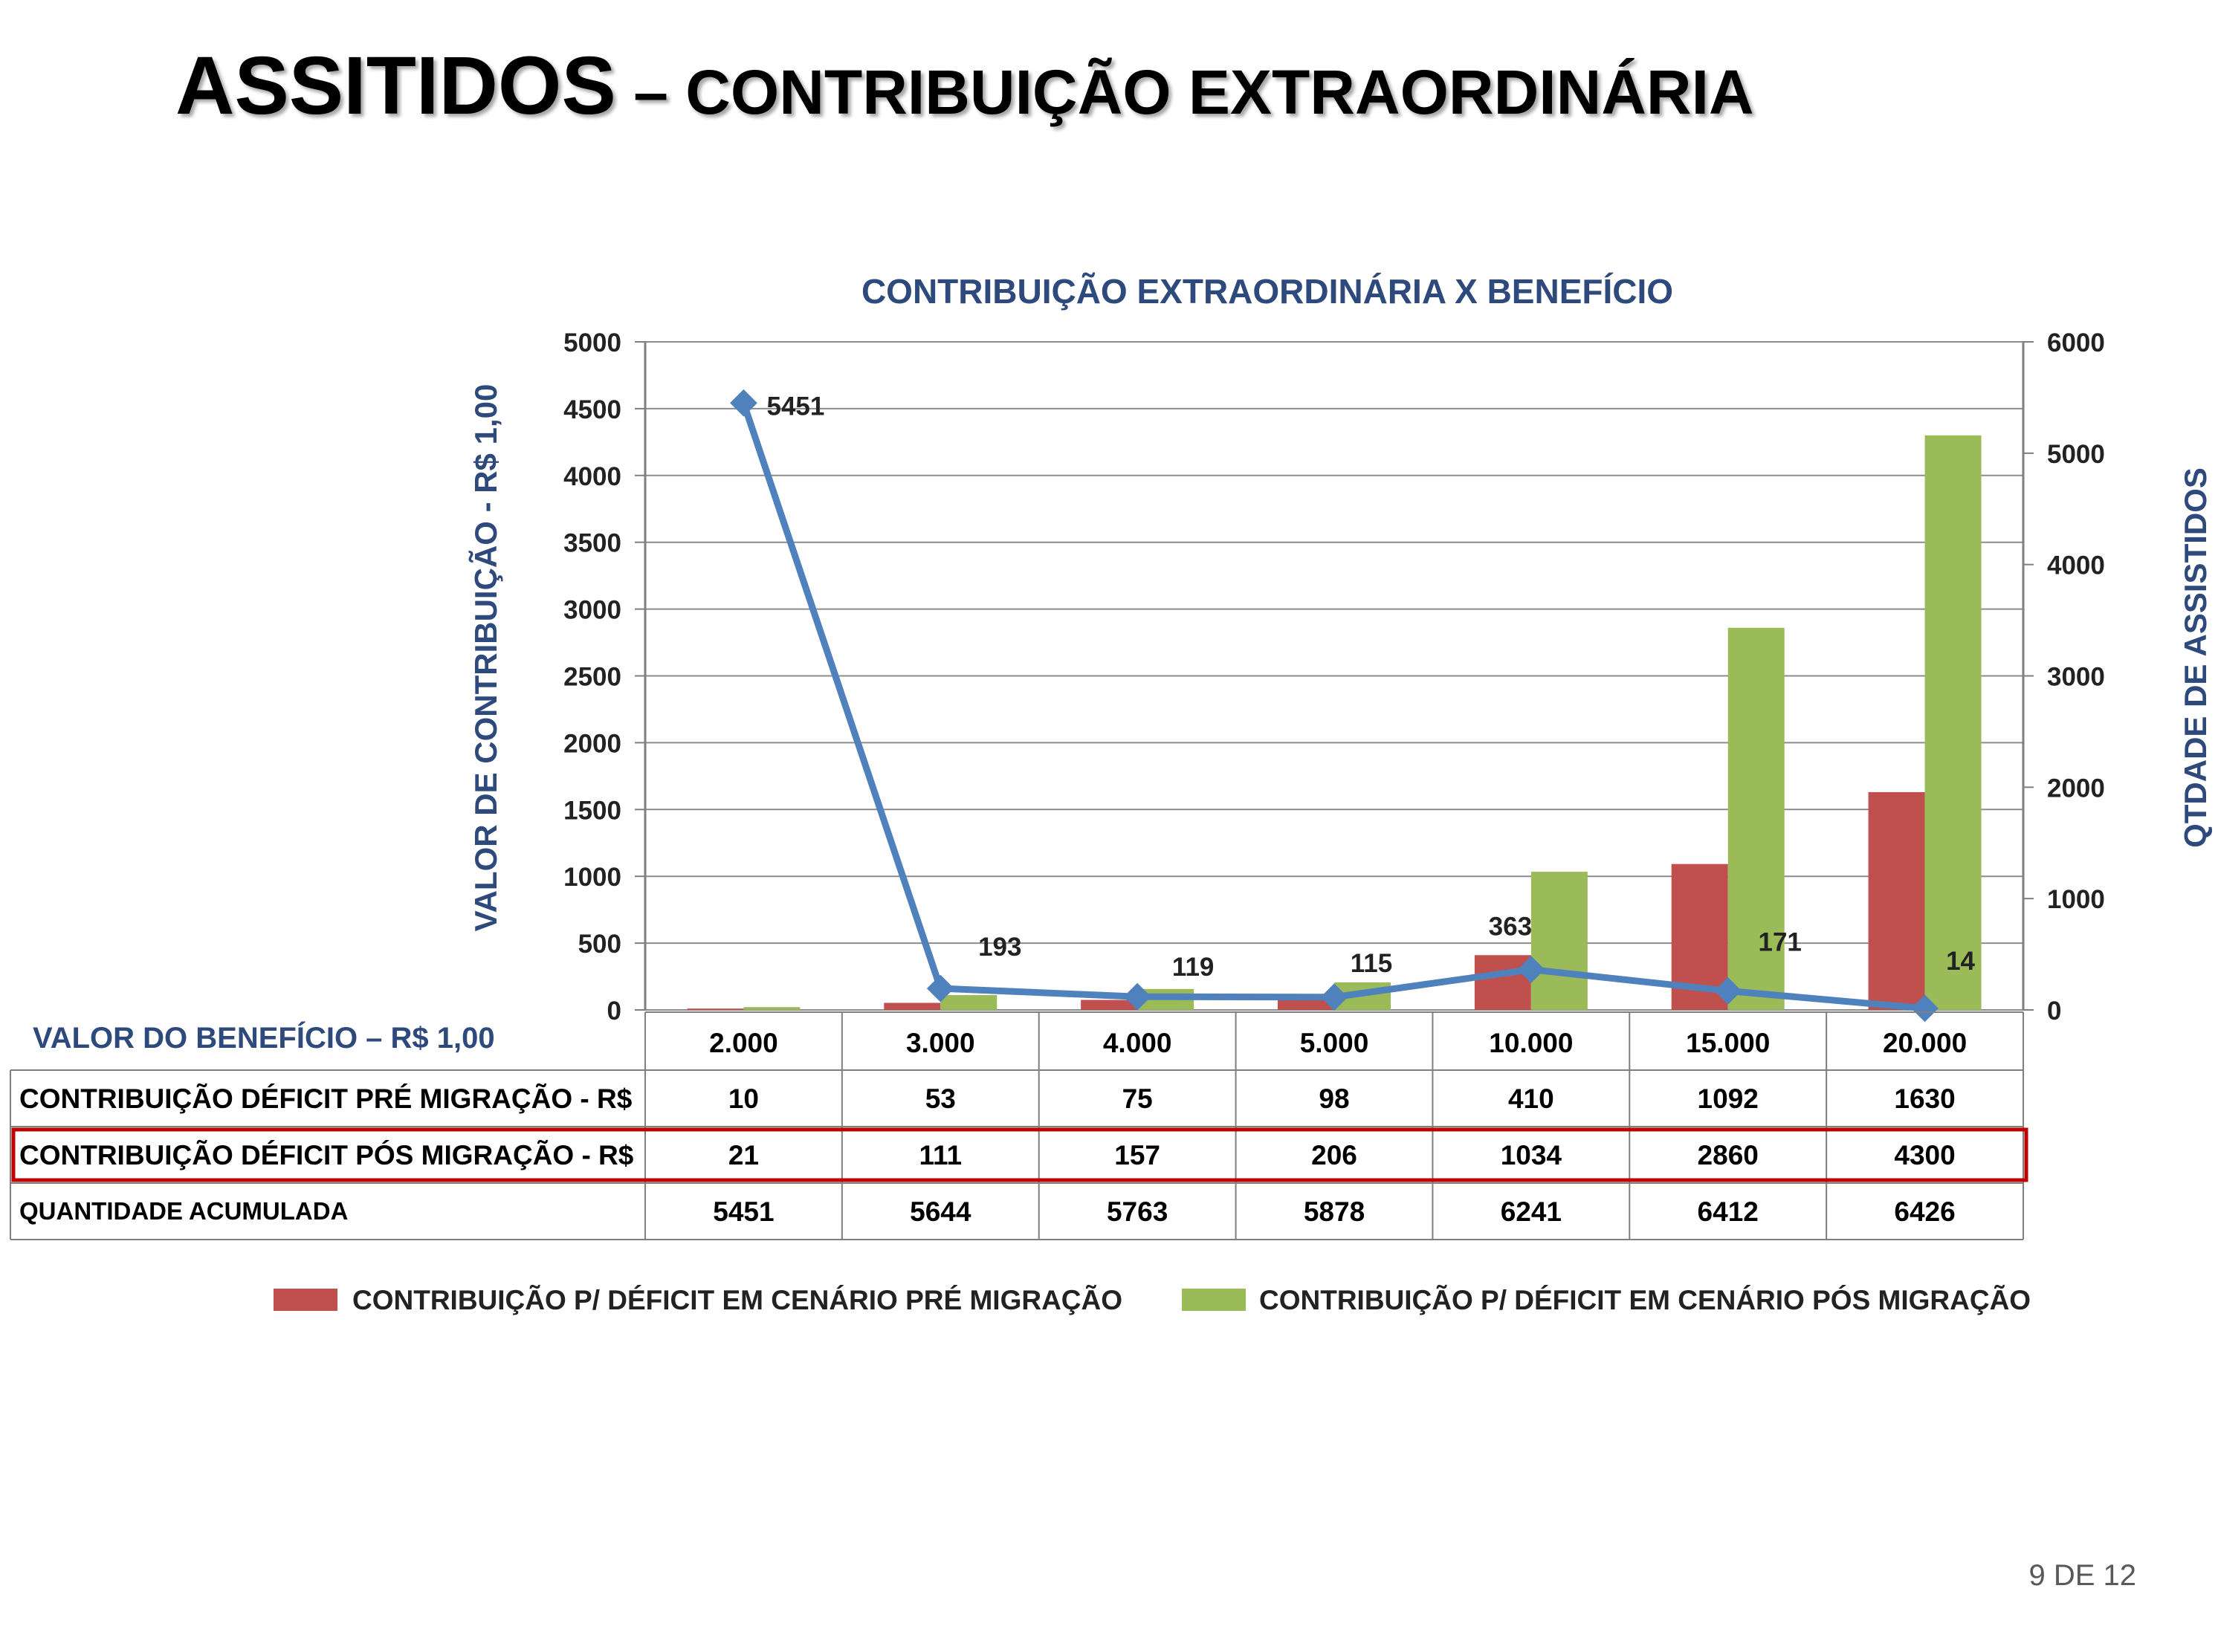 This screenshot has height=1652, width=2218. What do you see at coordinates (1137, 1211) in the screenshot?
I see `table-cell: 5763` at bounding box center [1137, 1211].